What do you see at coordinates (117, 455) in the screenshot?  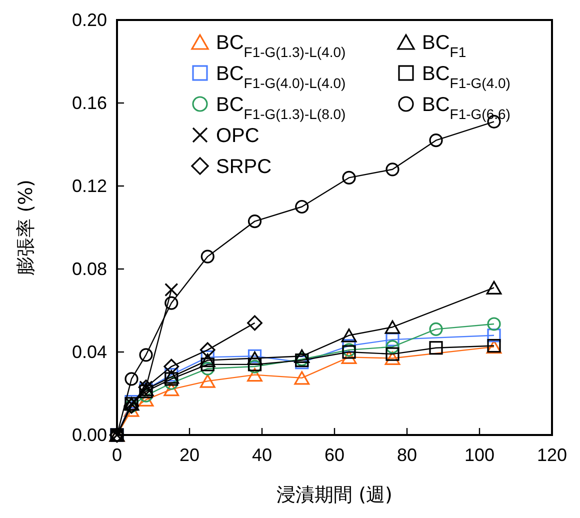 I see `x-tick-label: 0` at bounding box center [117, 455].